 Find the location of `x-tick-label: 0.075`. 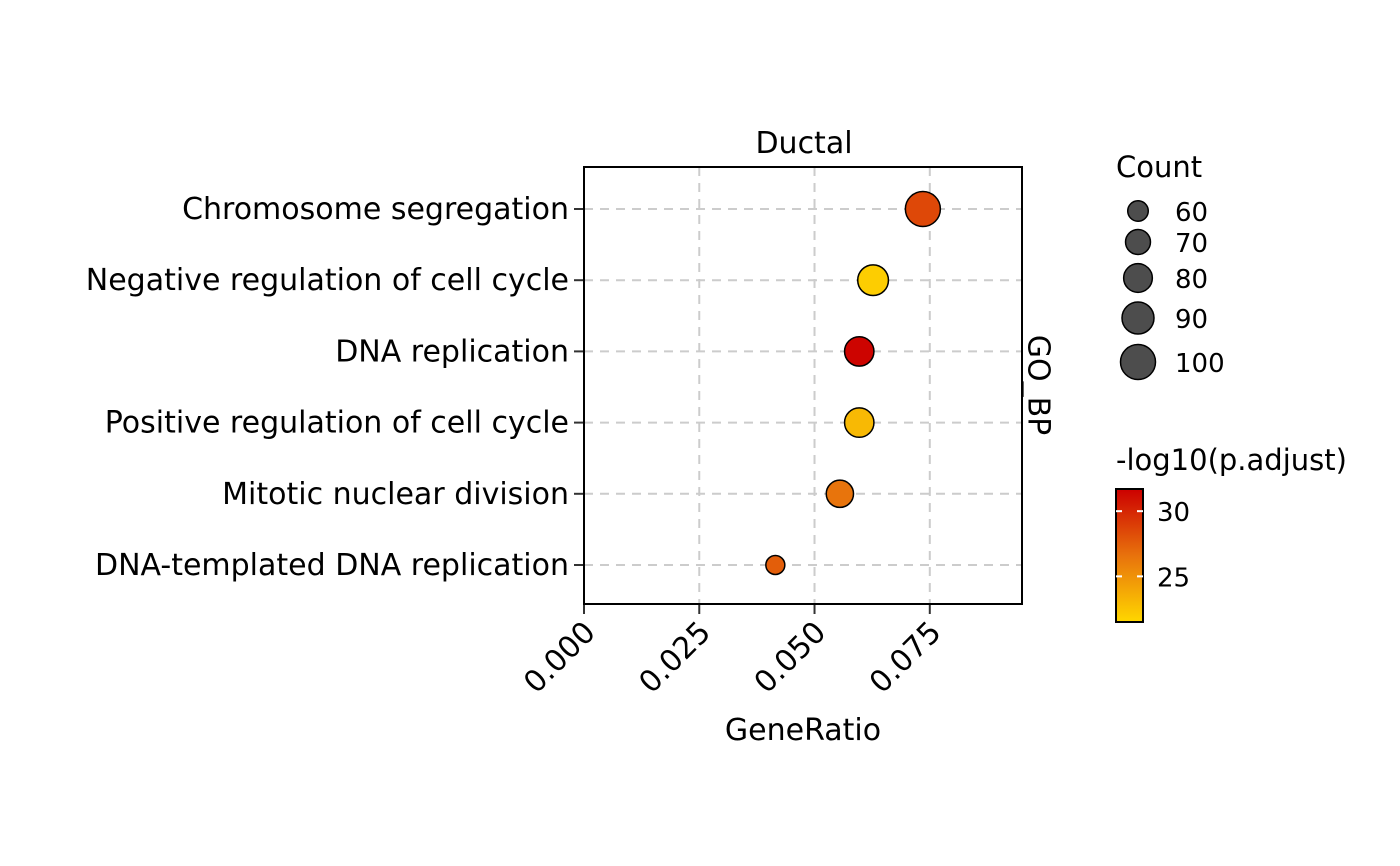

x-tick-label: 0.075 is located at coordinates (905, 657).